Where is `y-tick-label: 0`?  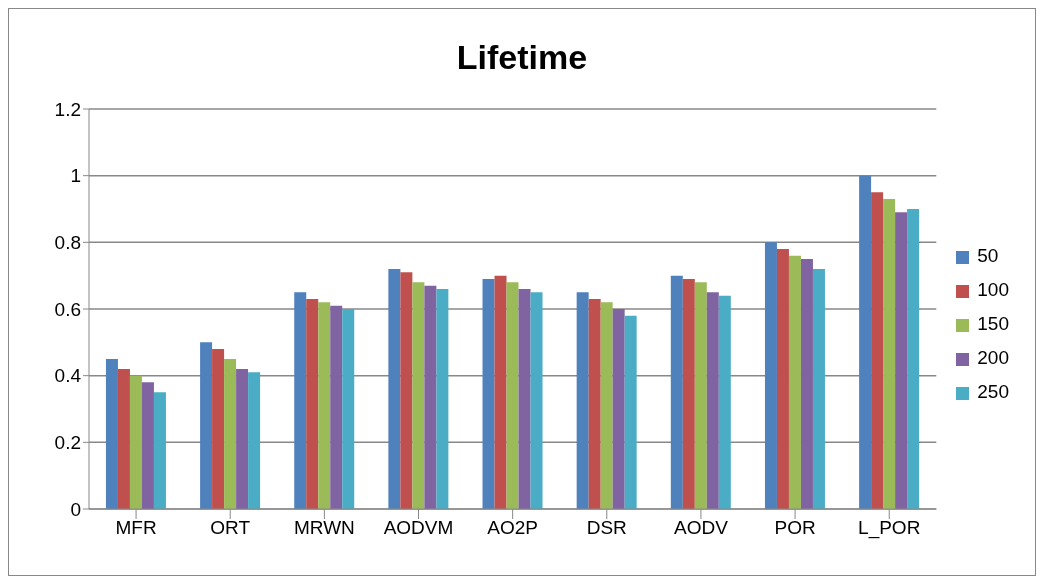
y-tick-label: 0 is located at coordinates (75, 509).